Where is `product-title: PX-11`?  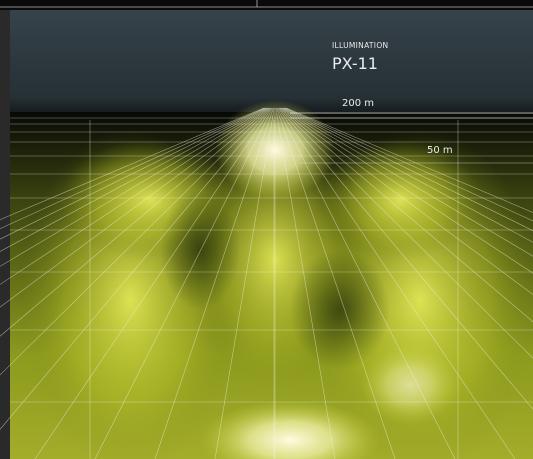
product-title: PX-11 is located at coordinates (355, 63).